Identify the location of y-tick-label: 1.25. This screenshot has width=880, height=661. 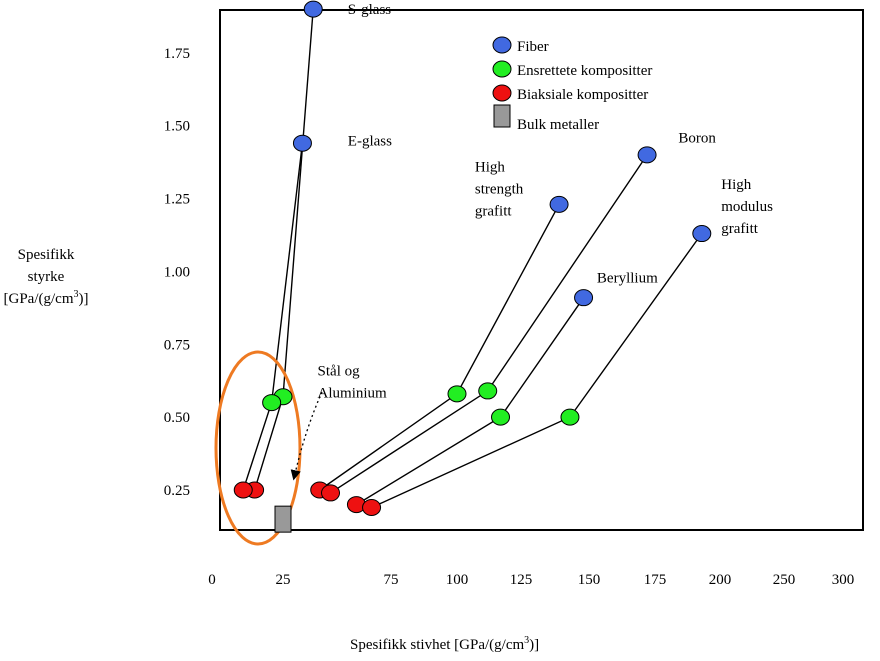
(177, 200).